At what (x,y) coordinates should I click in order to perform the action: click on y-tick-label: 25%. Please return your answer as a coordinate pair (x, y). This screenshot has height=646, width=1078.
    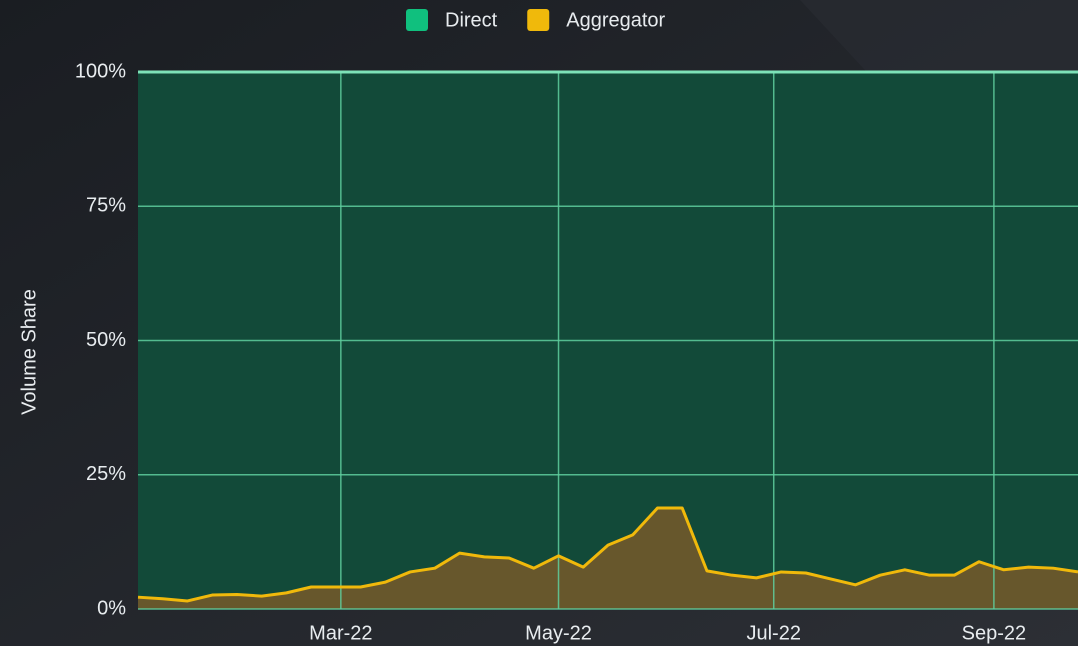
    Looking at the image, I should click on (106, 474).